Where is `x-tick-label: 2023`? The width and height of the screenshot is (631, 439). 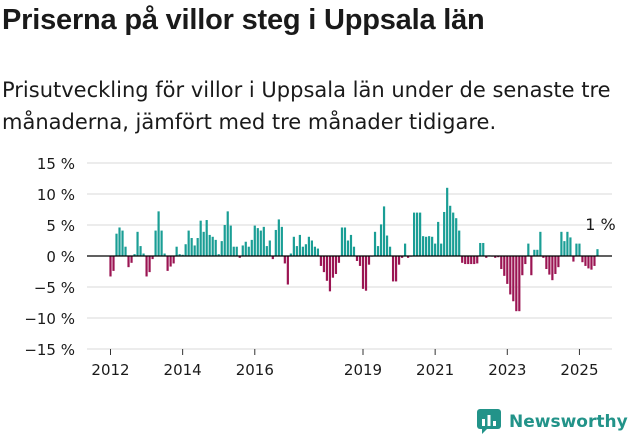 x-tick-label: 2023 is located at coordinates (507, 370).